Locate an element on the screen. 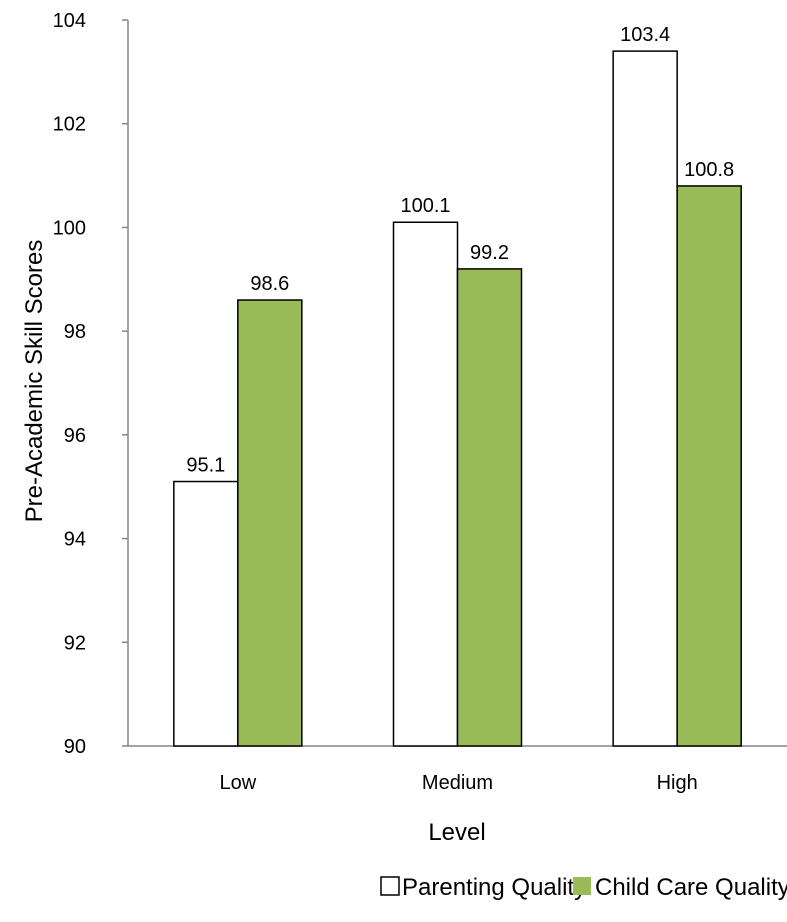  data-label: 100.8 is located at coordinates (709, 170).